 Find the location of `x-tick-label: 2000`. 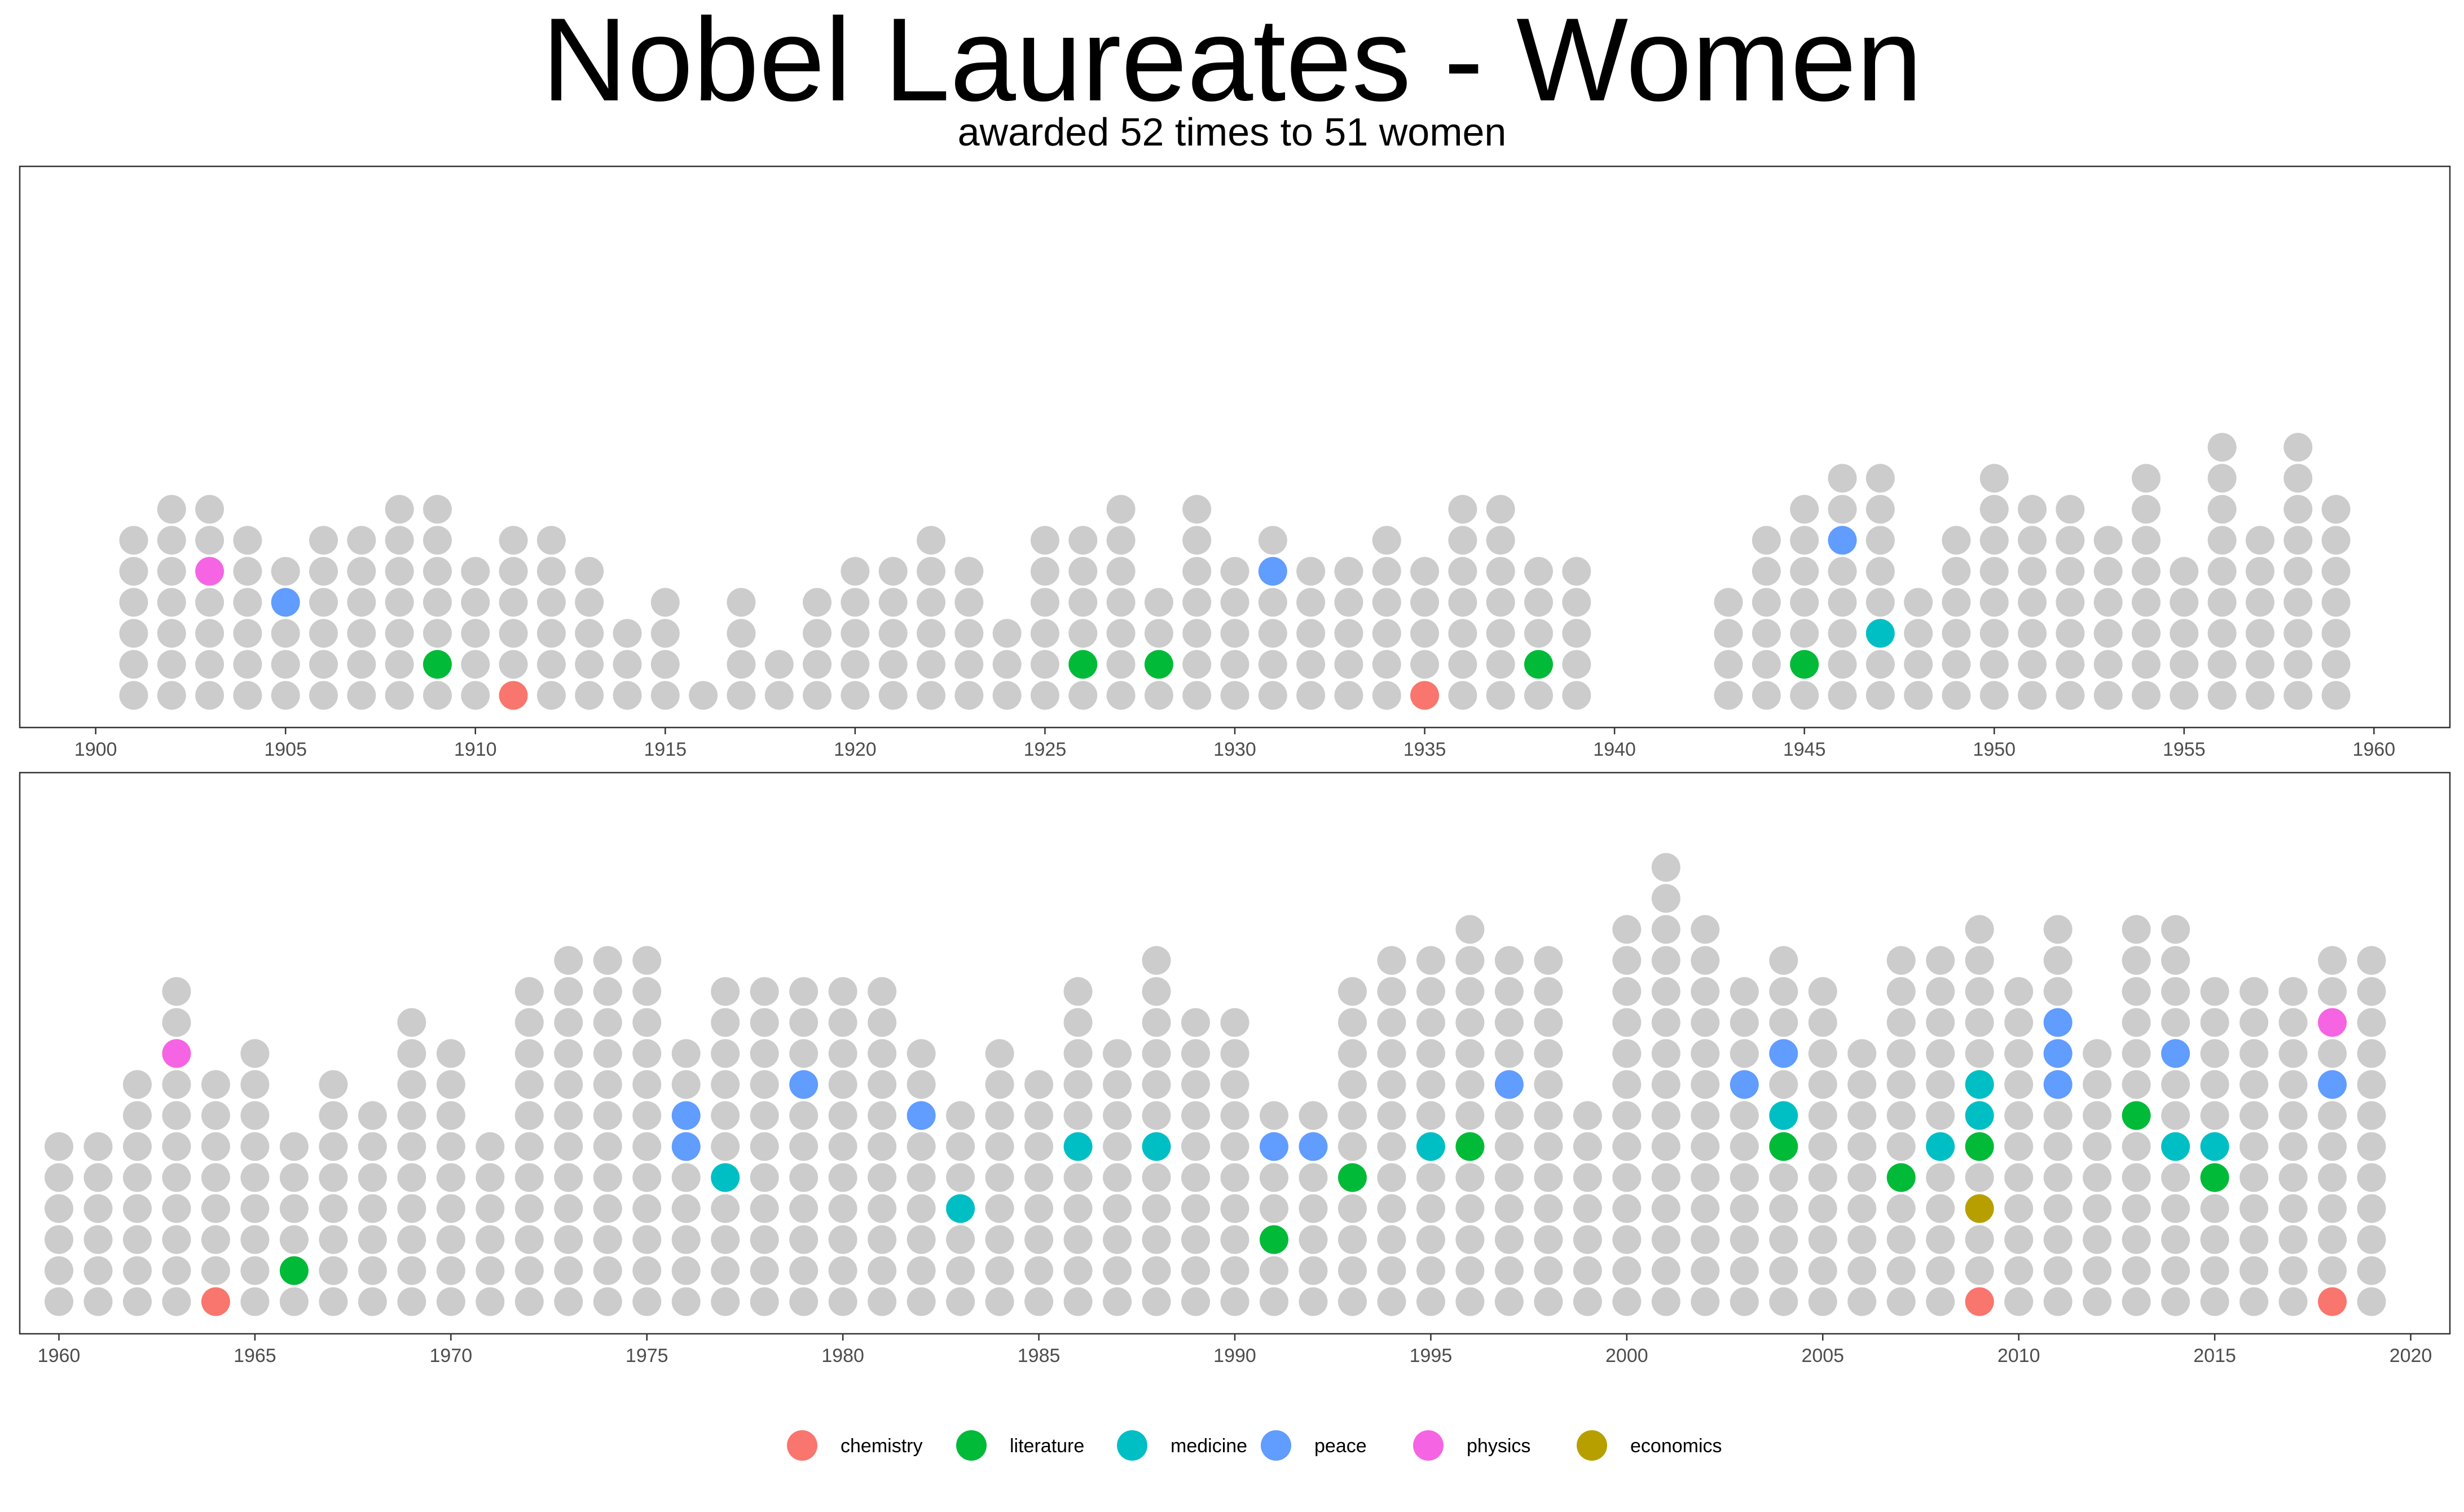

x-tick-label: 2000 is located at coordinates (1626, 1355).